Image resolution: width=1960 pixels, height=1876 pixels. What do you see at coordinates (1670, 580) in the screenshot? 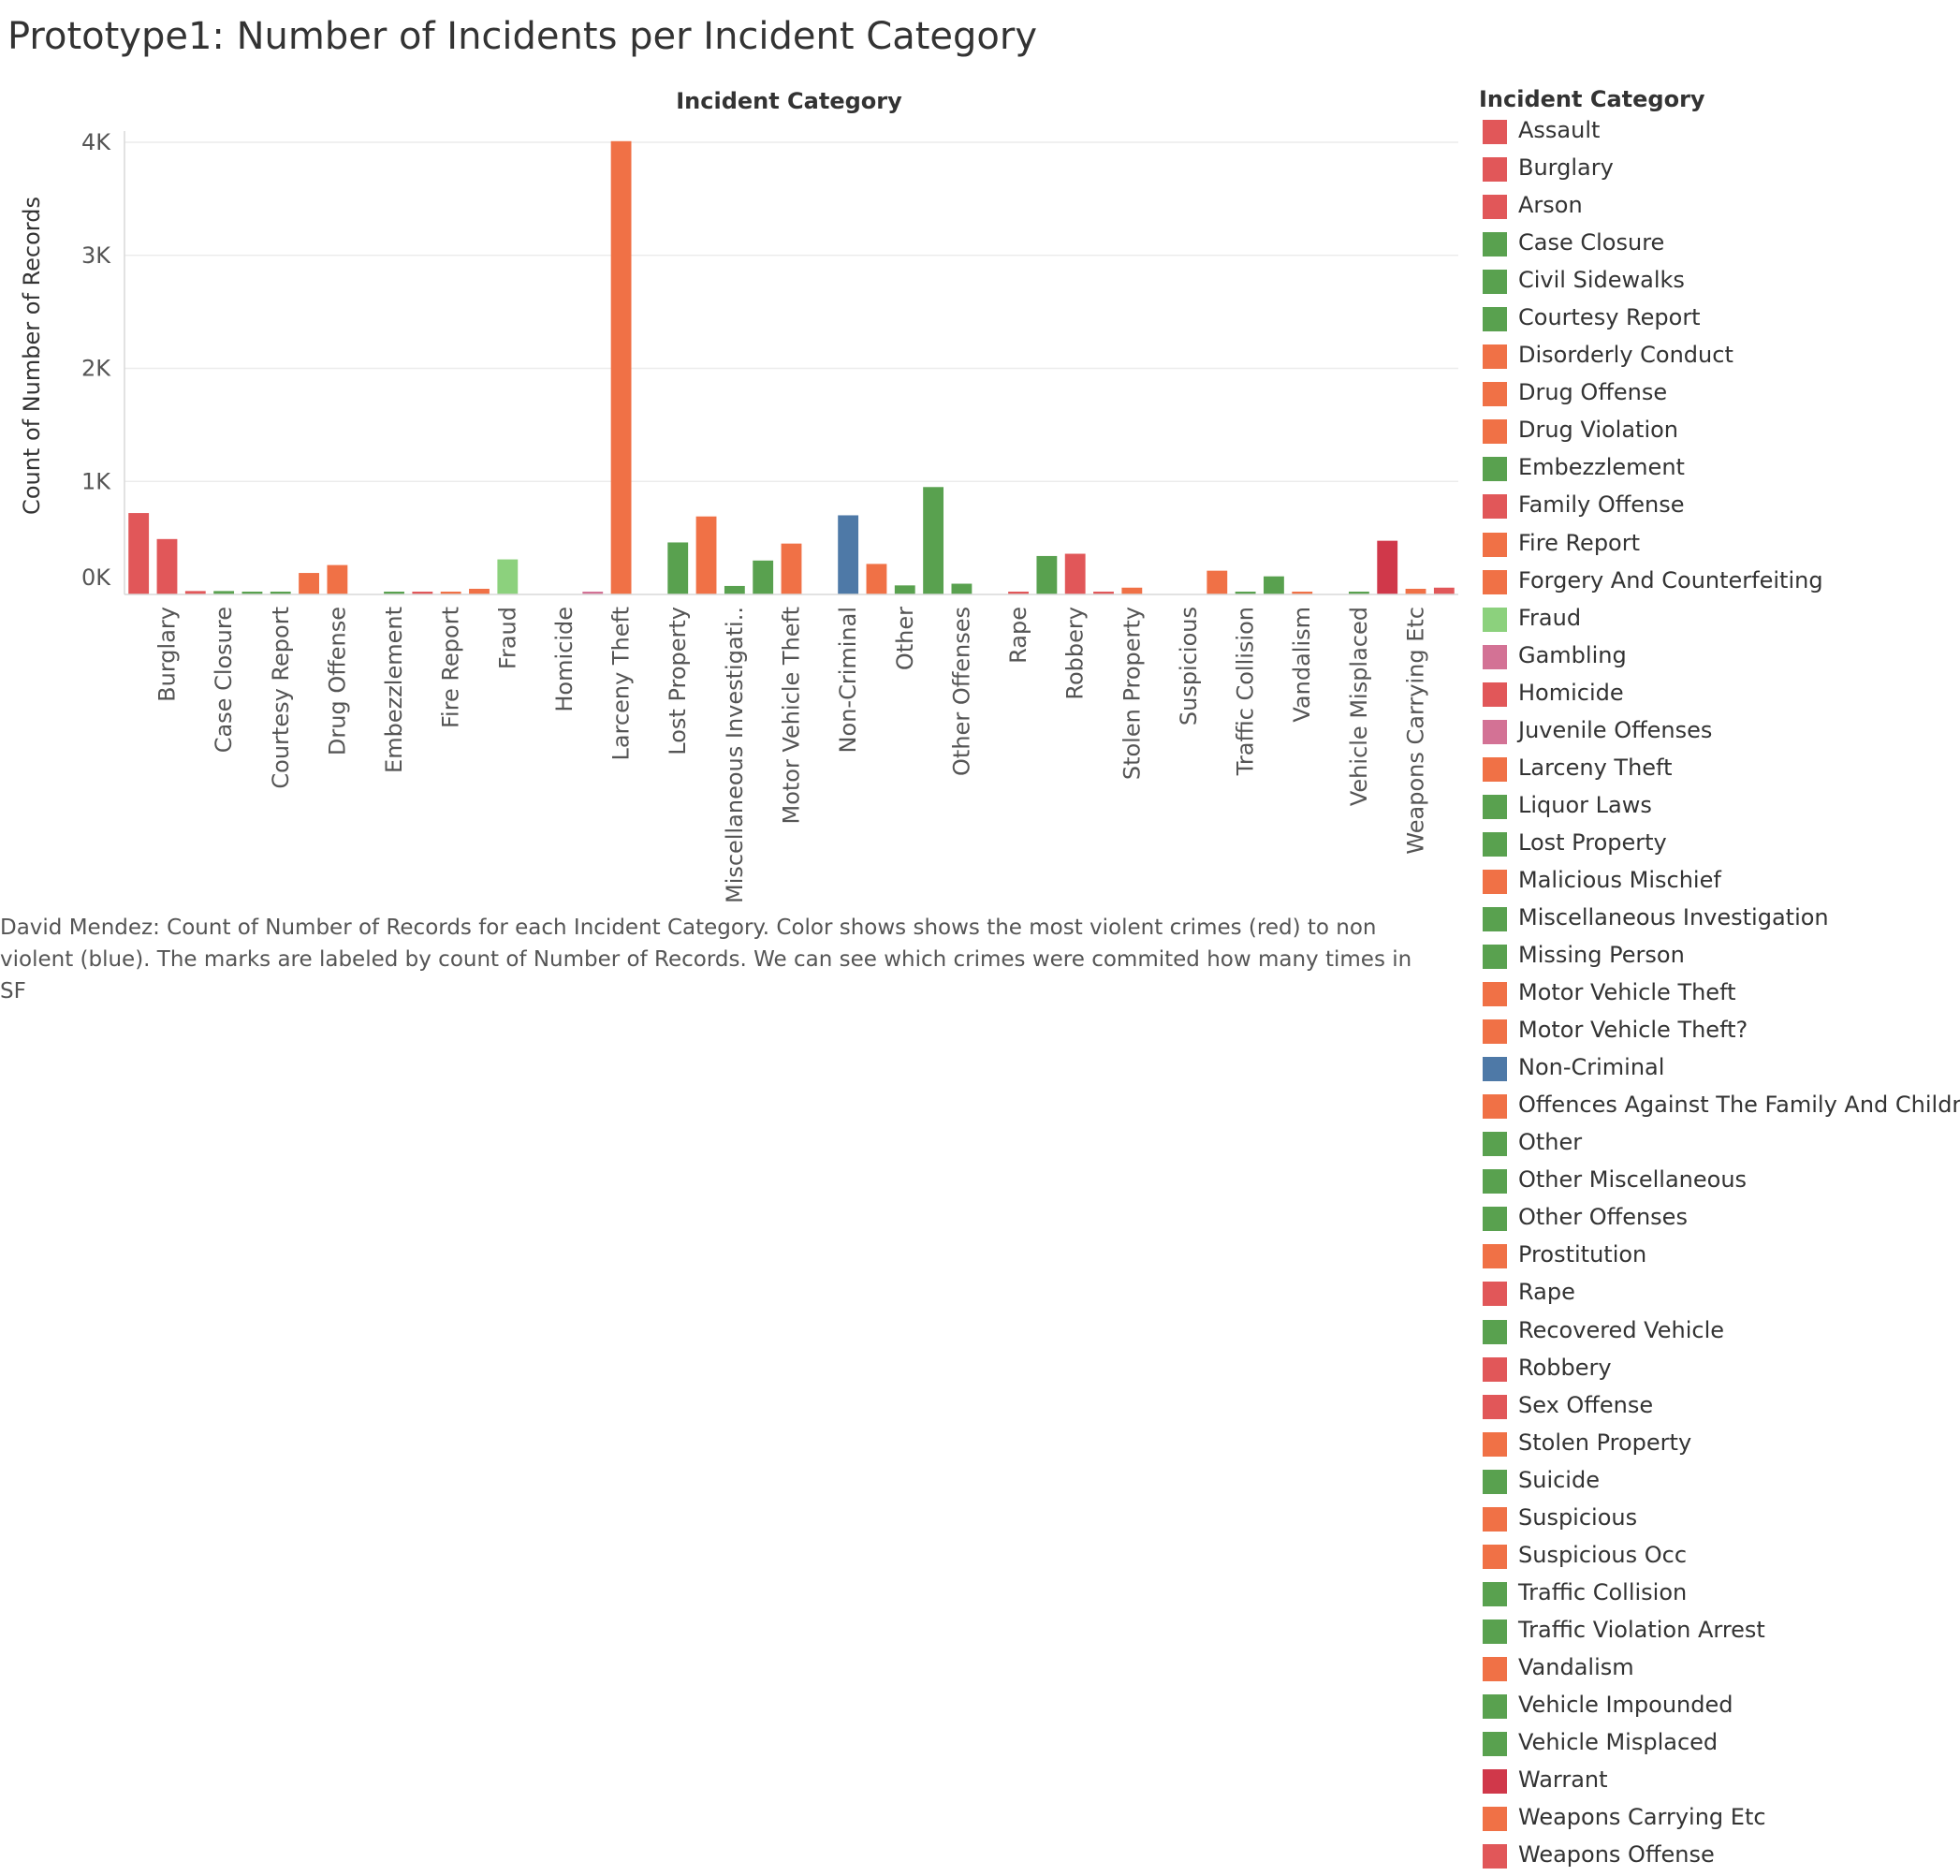
I see `legend-label: Forgery And Counterfeiting` at bounding box center [1670, 580].